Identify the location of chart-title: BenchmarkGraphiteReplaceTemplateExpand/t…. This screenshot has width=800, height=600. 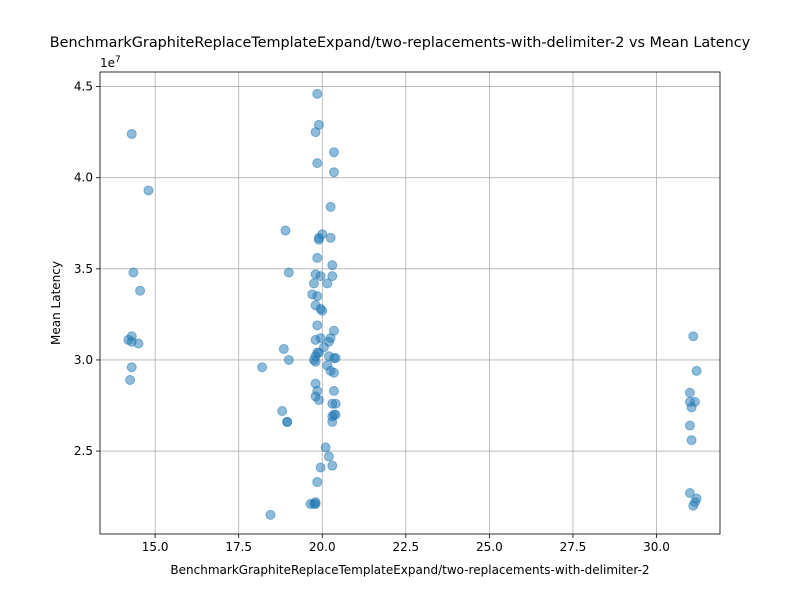
(400, 43).